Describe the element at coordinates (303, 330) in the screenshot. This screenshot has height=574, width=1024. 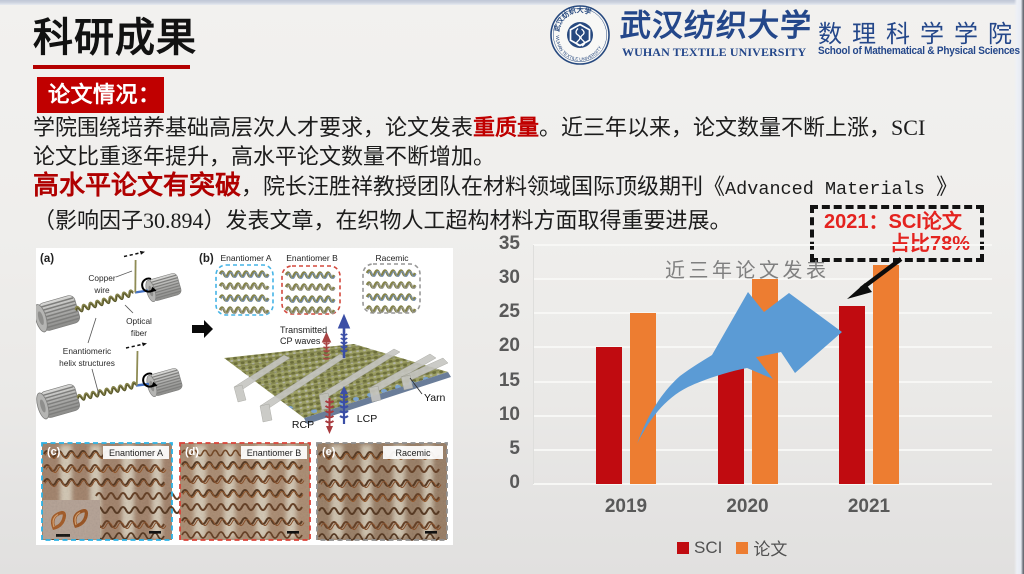
I see `svg-text: Transmitted` at that location.